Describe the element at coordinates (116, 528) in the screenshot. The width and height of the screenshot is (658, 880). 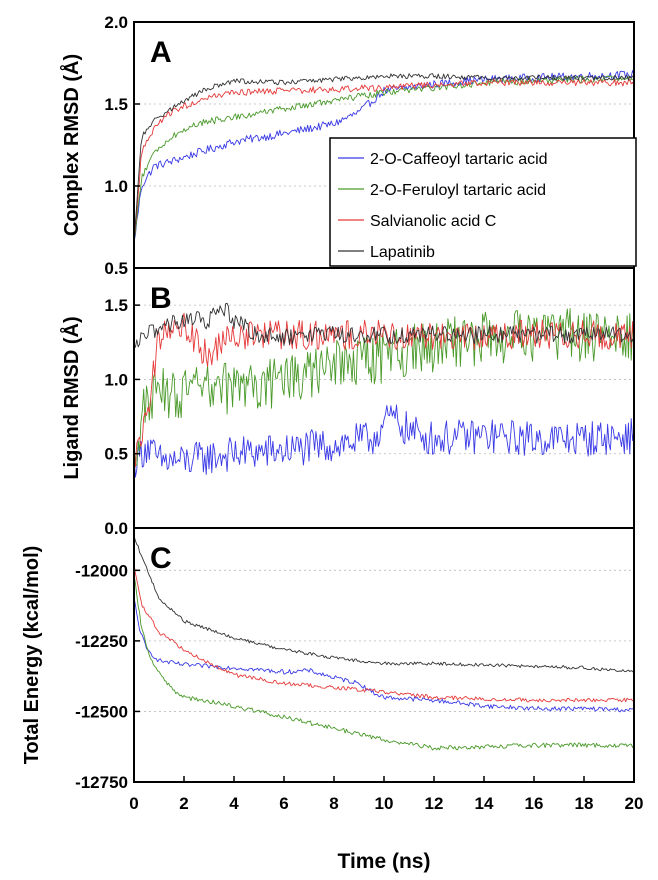
I see `panel-b-ytick-label: 0.0` at that location.